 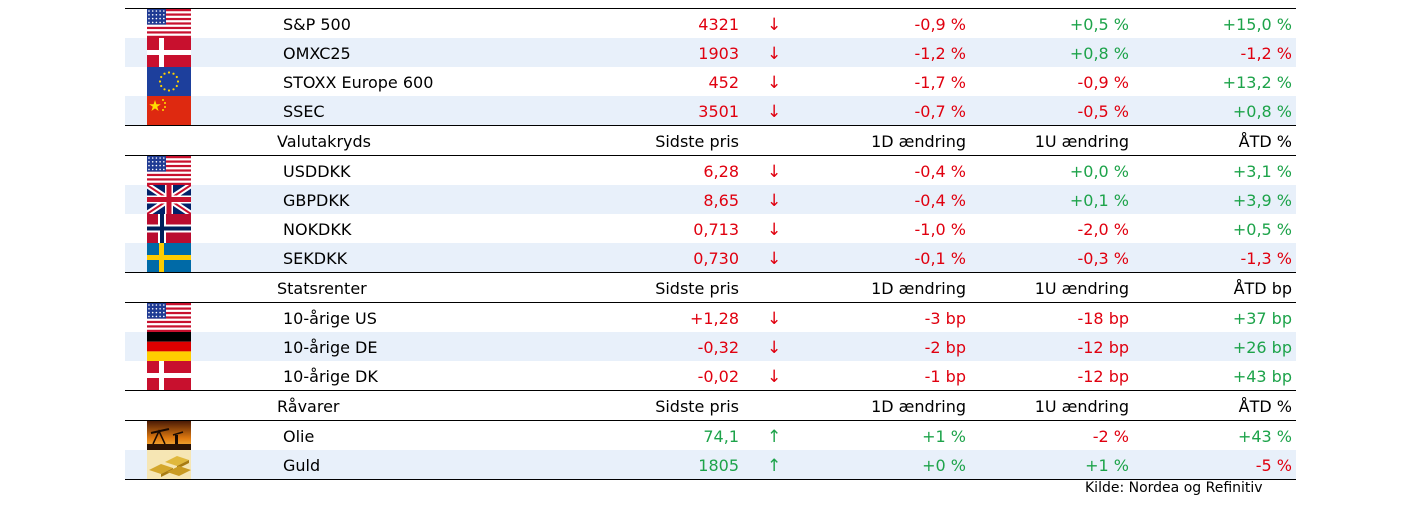 I want to click on change-ytd: +43 %, so click(x=1264, y=436).